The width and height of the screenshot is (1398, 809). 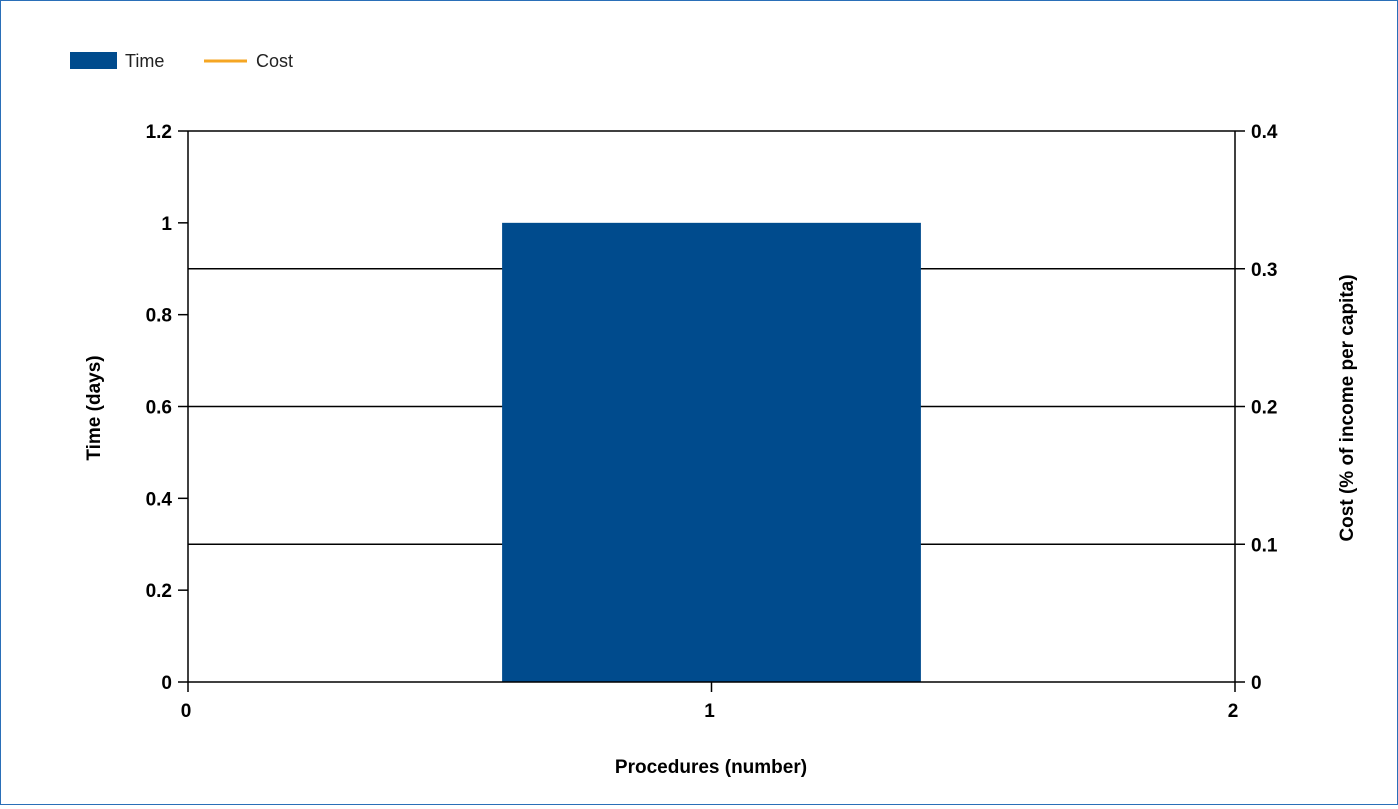 What do you see at coordinates (159, 499) in the screenshot?
I see `y-left-tick-label: 0.4` at bounding box center [159, 499].